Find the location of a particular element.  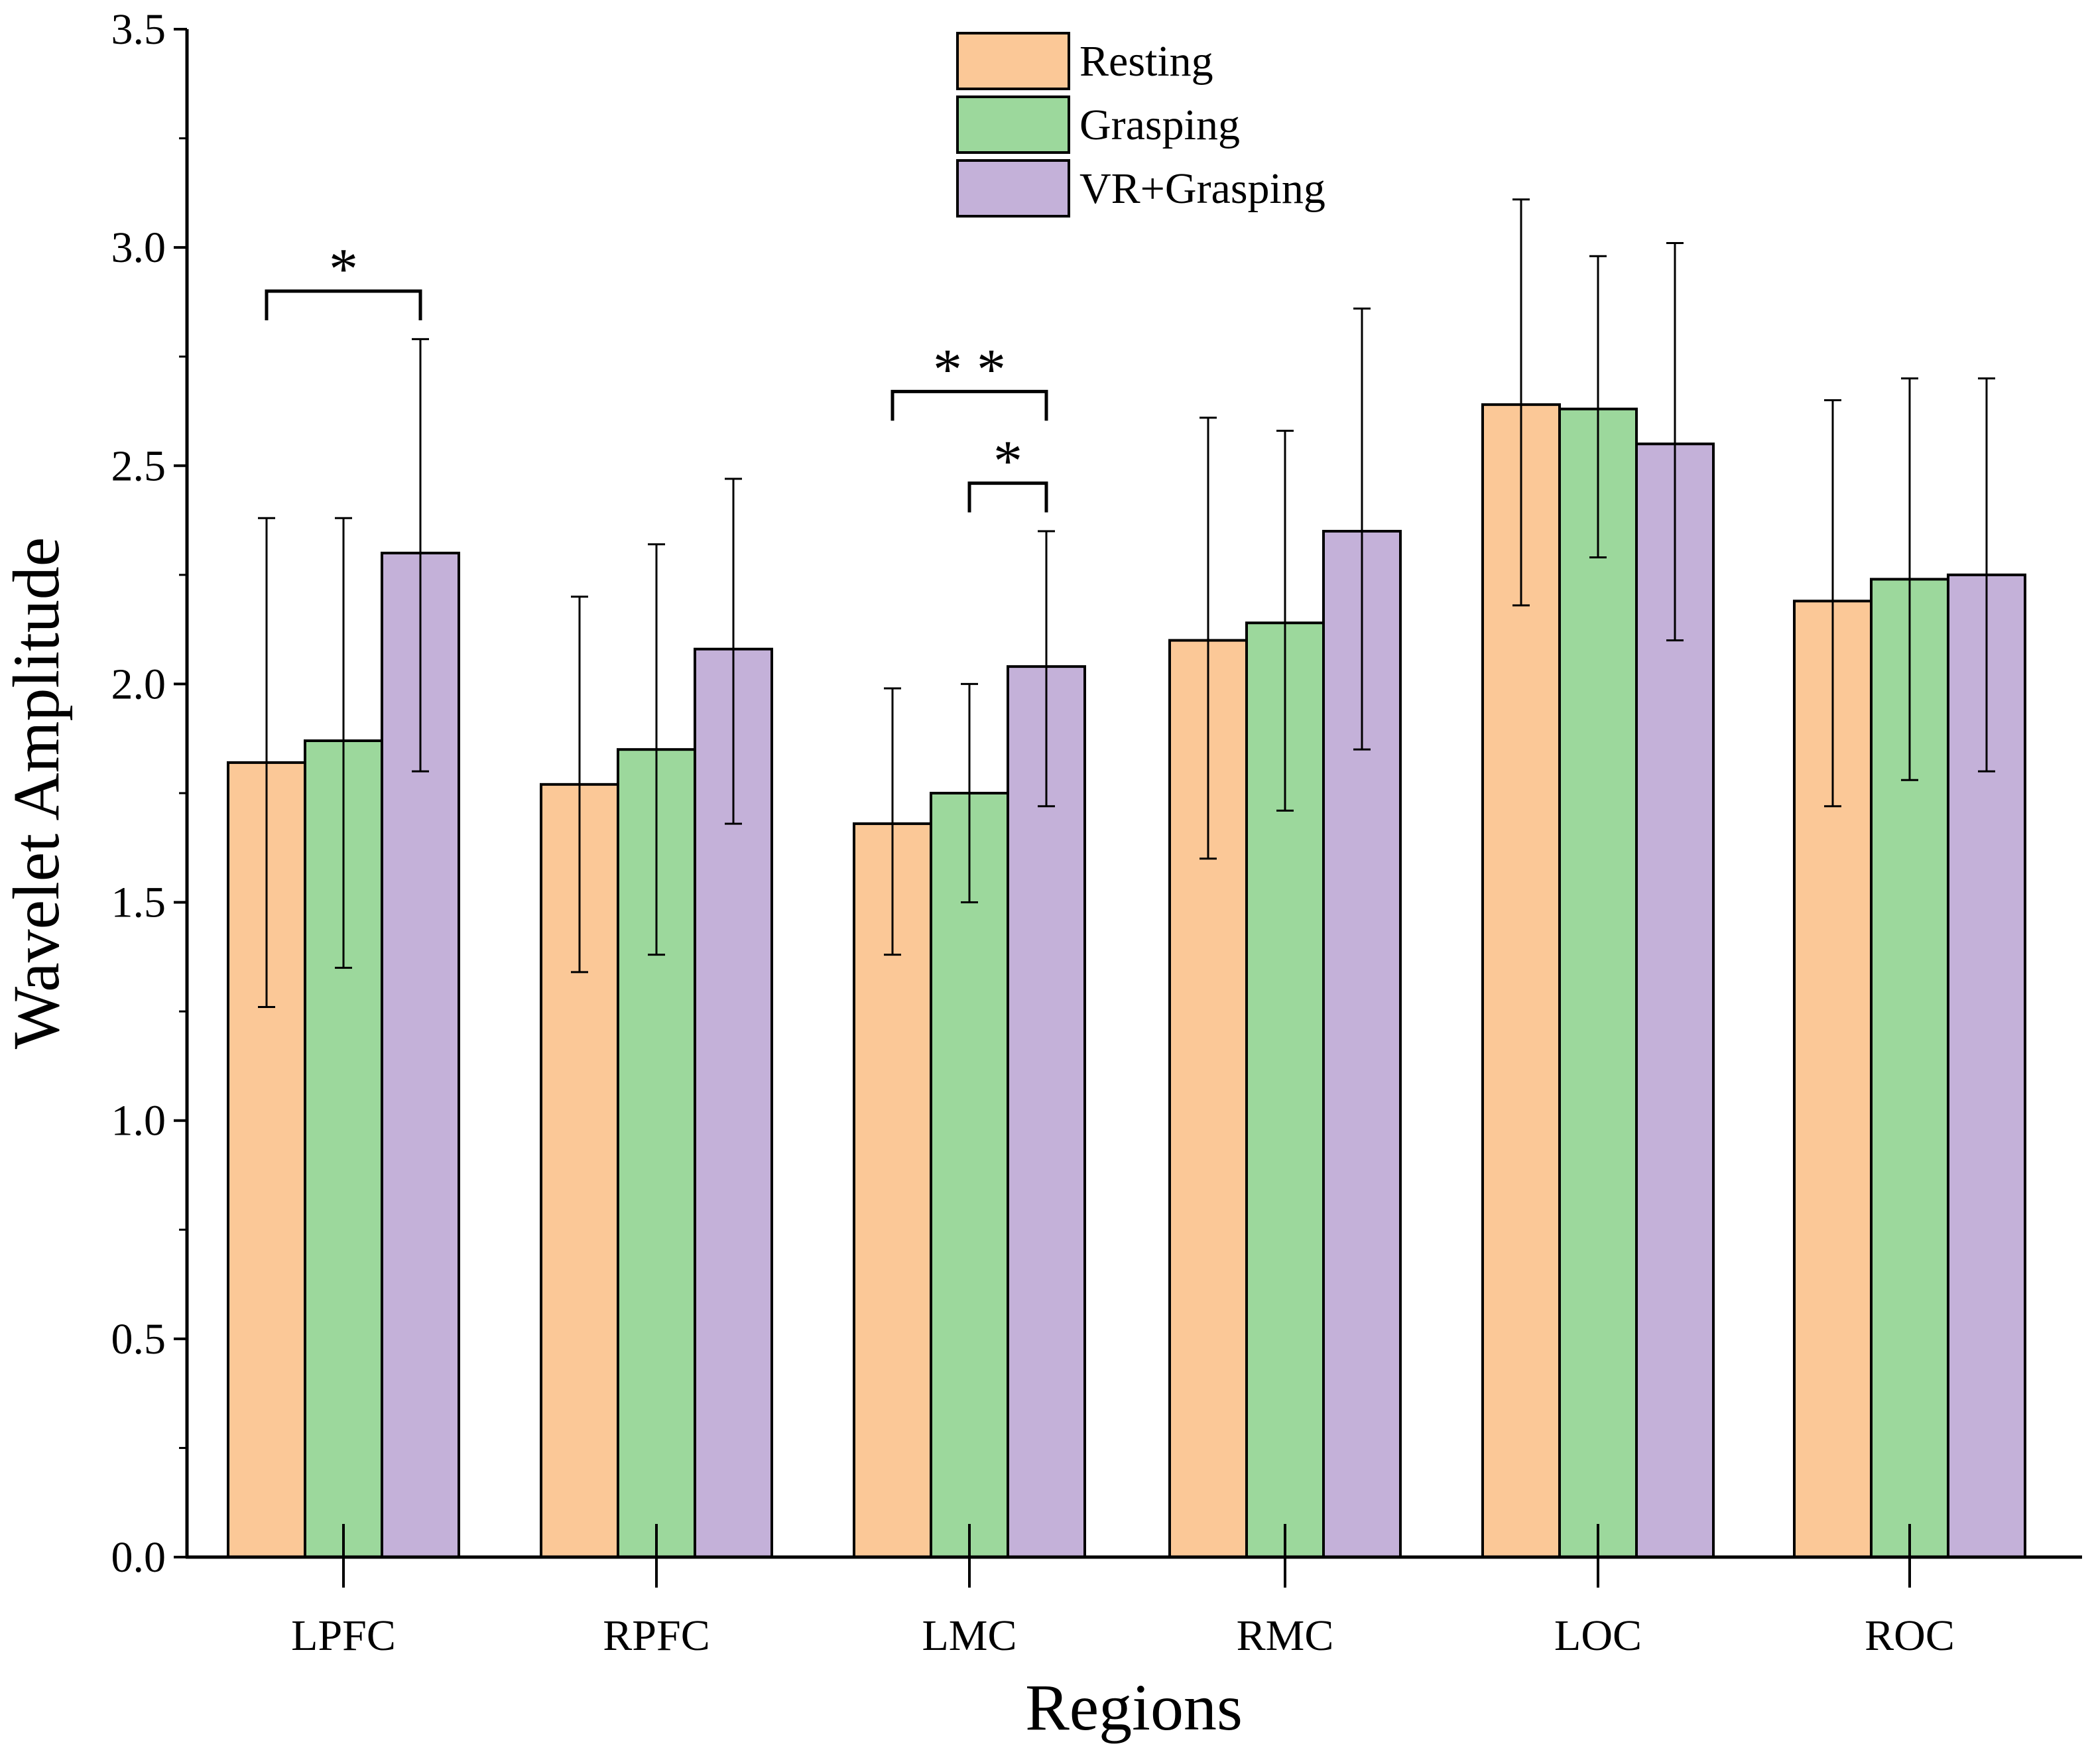

y-tick-label-0: 0.0 is located at coordinates (138, 1557).